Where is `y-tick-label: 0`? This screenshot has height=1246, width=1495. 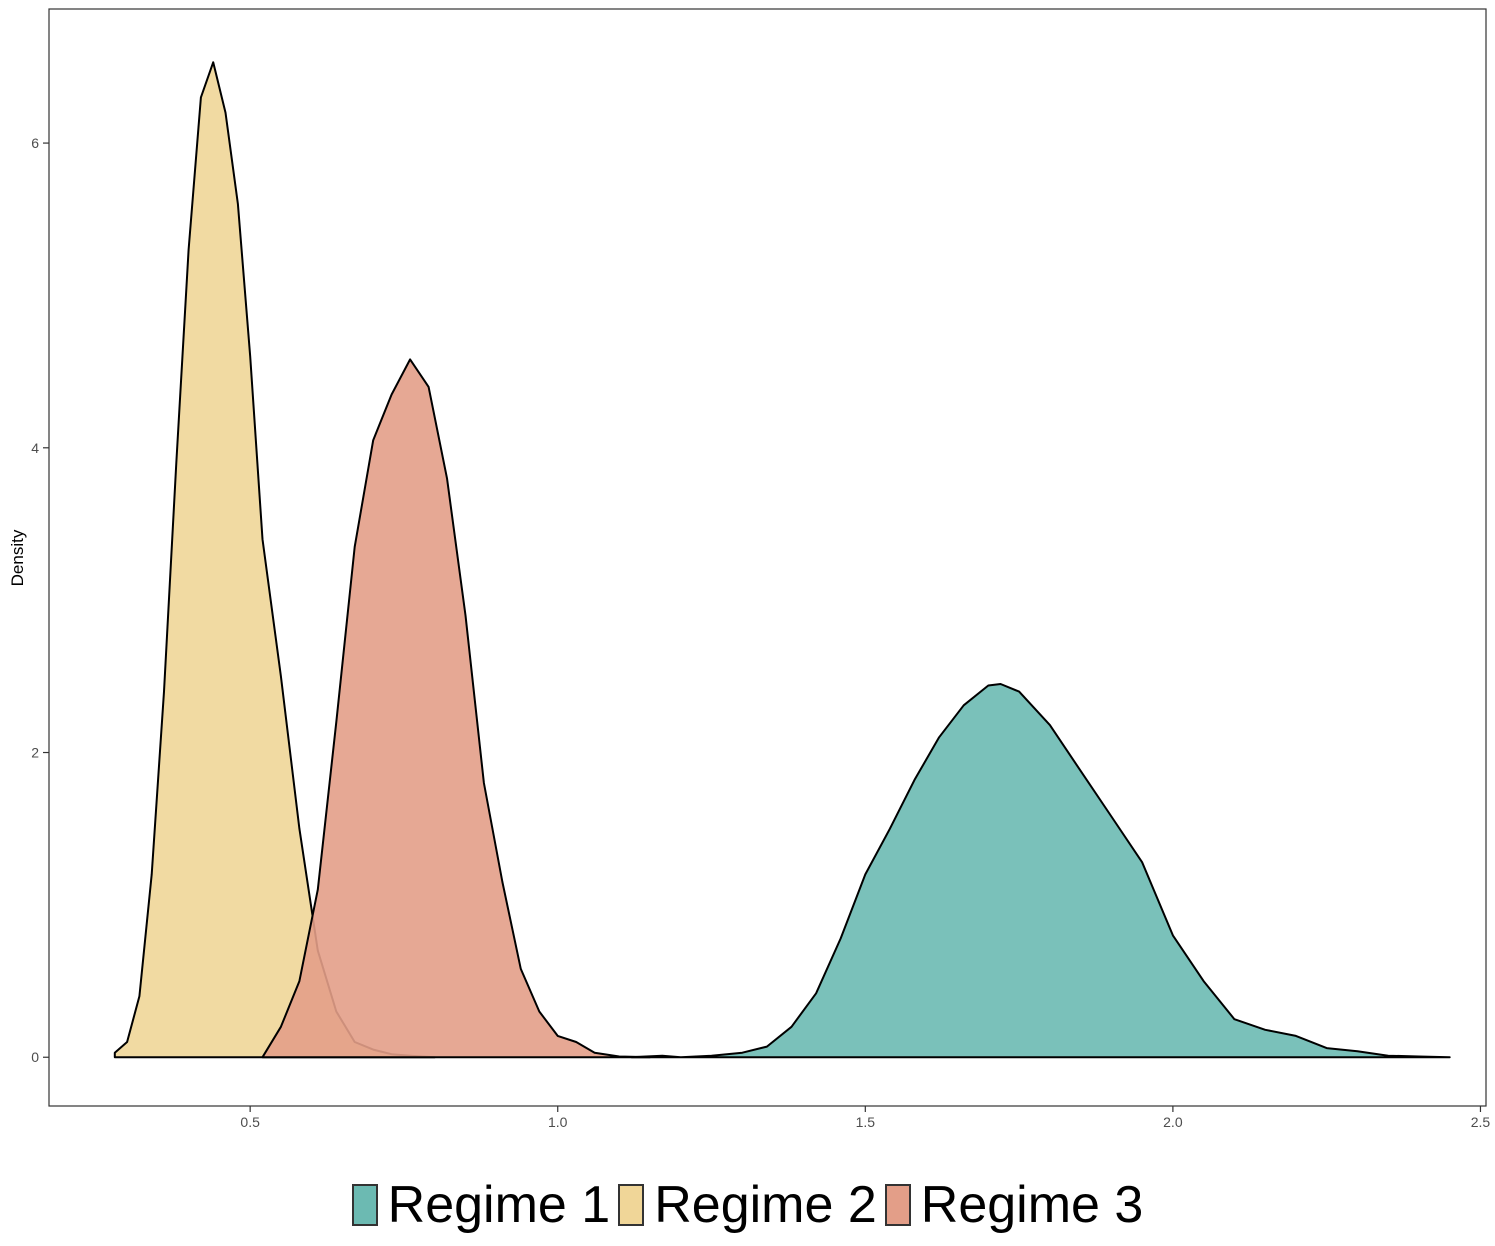
y-tick-label: 0 is located at coordinates (35, 1057).